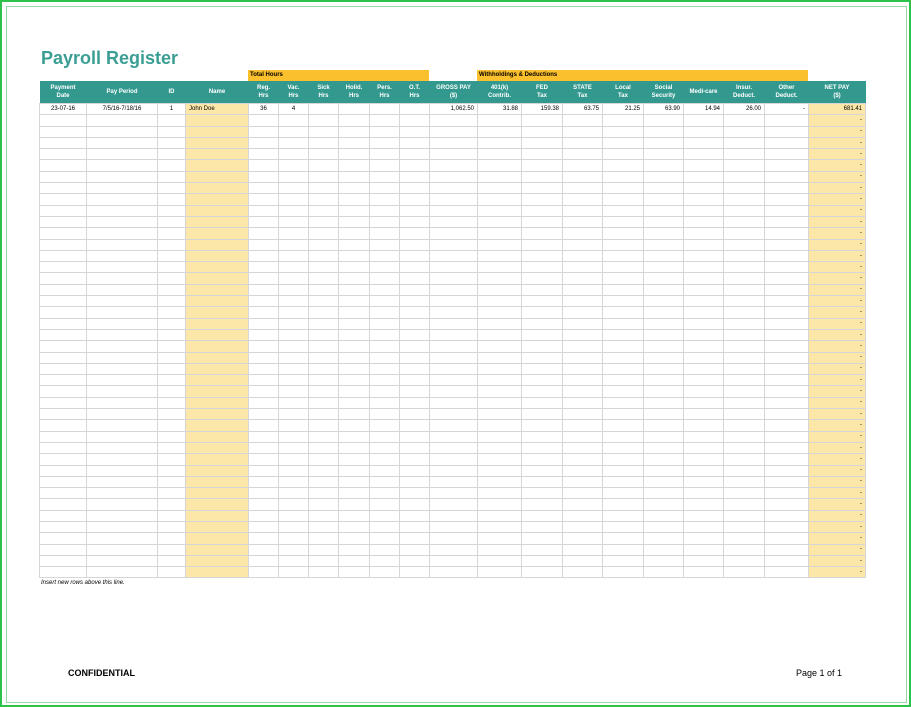 This screenshot has width=911, height=707. Describe the element at coordinates (744, 109) in the screenshot. I see `table-cell: 26.00` at that location.